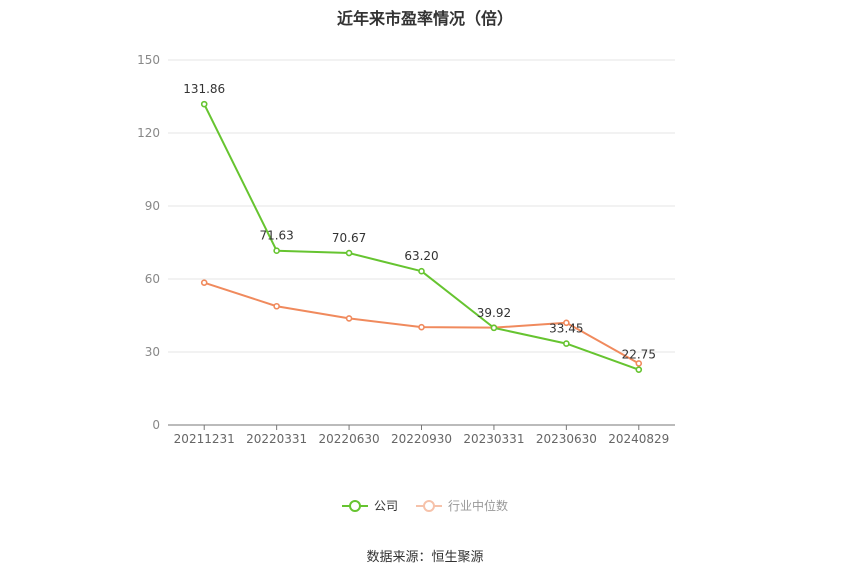 This screenshot has height=575, width=850. What do you see at coordinates (354, 506) in the screenshot?
I see `legend-swatch-company` at bounding box center [354, 506].